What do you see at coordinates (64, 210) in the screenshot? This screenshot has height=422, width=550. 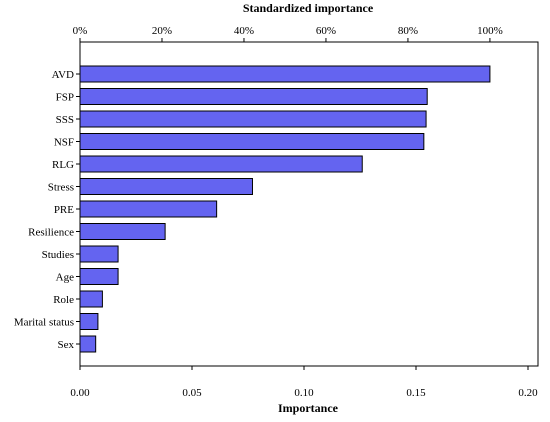 I see `category-label: PRE` at bounding box center [64, 210].